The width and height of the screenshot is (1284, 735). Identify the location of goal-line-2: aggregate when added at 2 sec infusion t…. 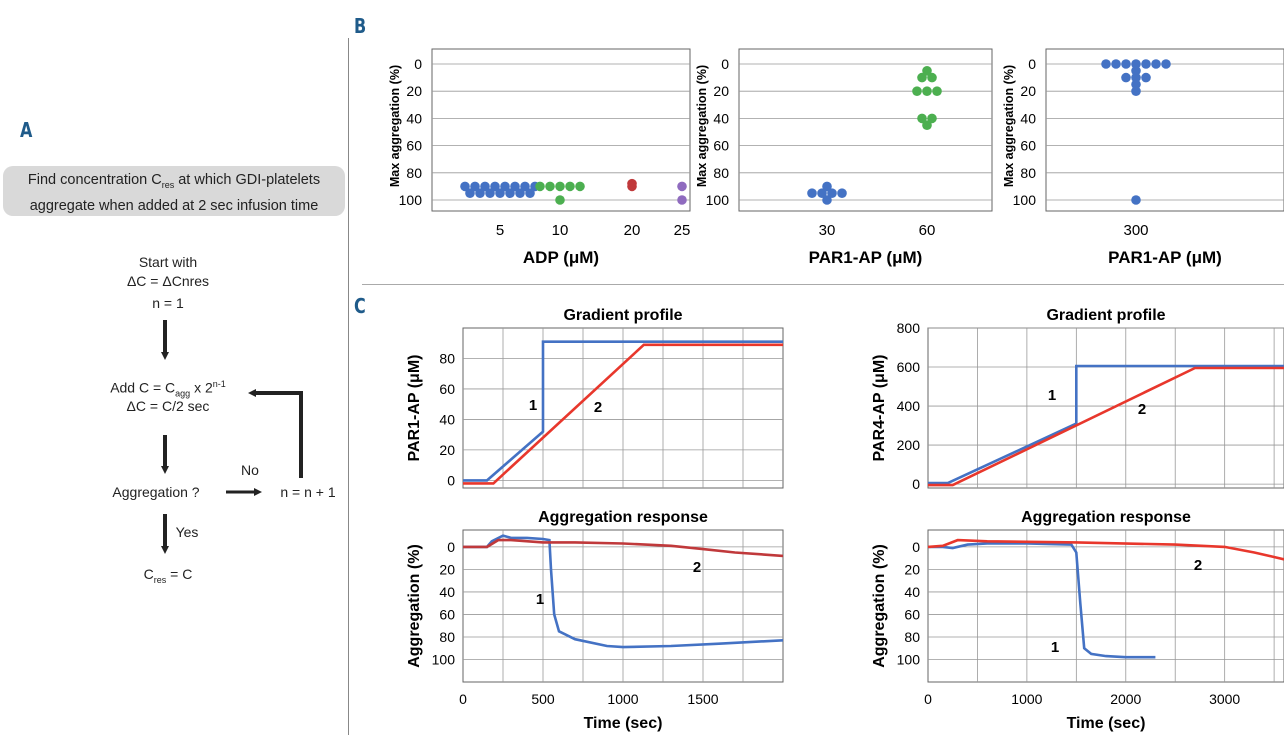
(174, 205).